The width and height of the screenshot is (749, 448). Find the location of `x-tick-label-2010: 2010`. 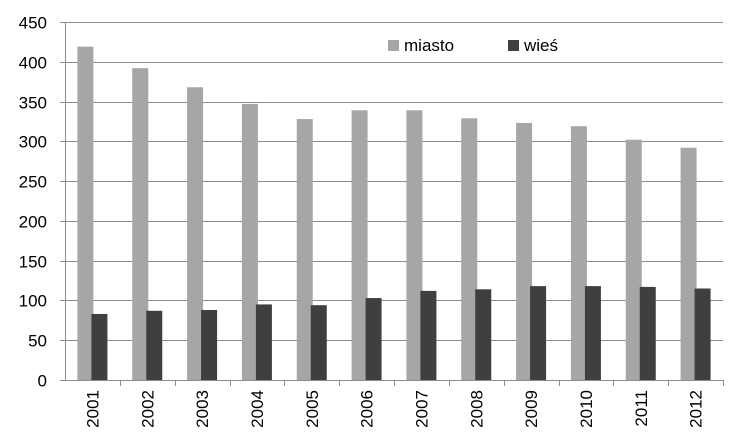

x-tick-label-2010: 2010 is located at coordinates (586, 409).